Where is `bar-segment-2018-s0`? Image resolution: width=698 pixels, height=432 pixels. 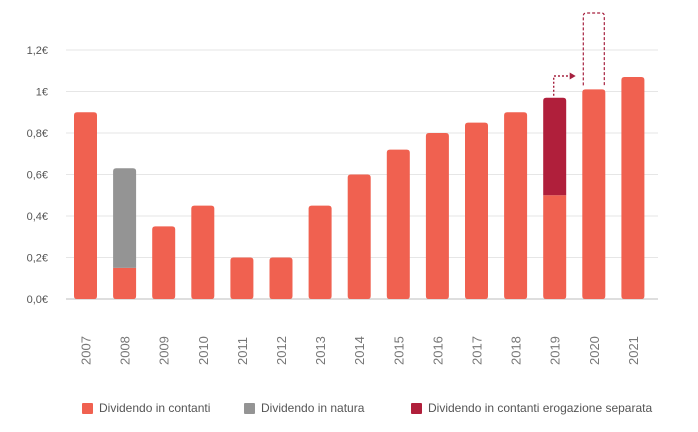
bar-segment-2018-s0 is located at coordinates (516, 205).